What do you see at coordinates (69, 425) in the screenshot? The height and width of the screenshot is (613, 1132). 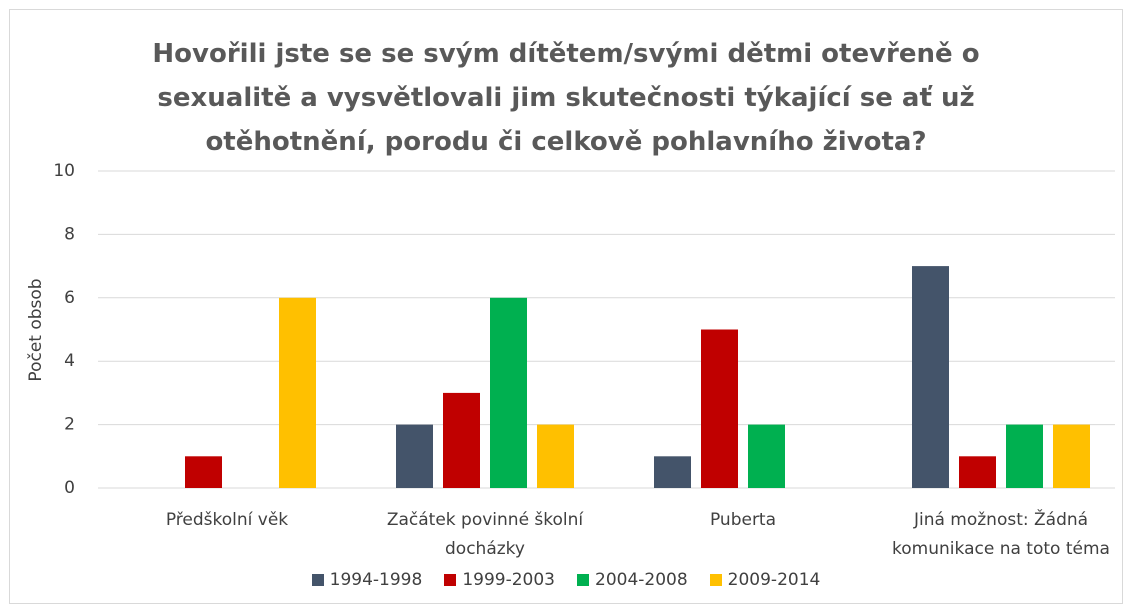 I see `y-tick-label: 2` at bounding box center [69, 425].